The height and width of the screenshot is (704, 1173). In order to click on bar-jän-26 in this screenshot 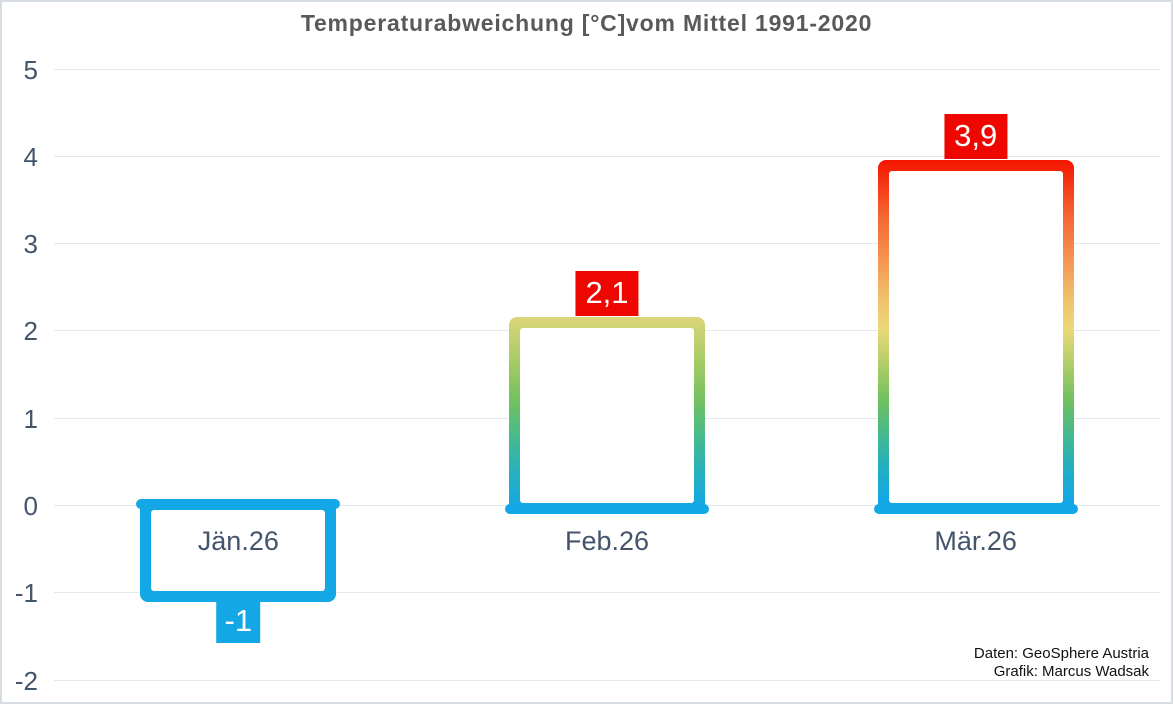, I will do `click(238, 551)`.